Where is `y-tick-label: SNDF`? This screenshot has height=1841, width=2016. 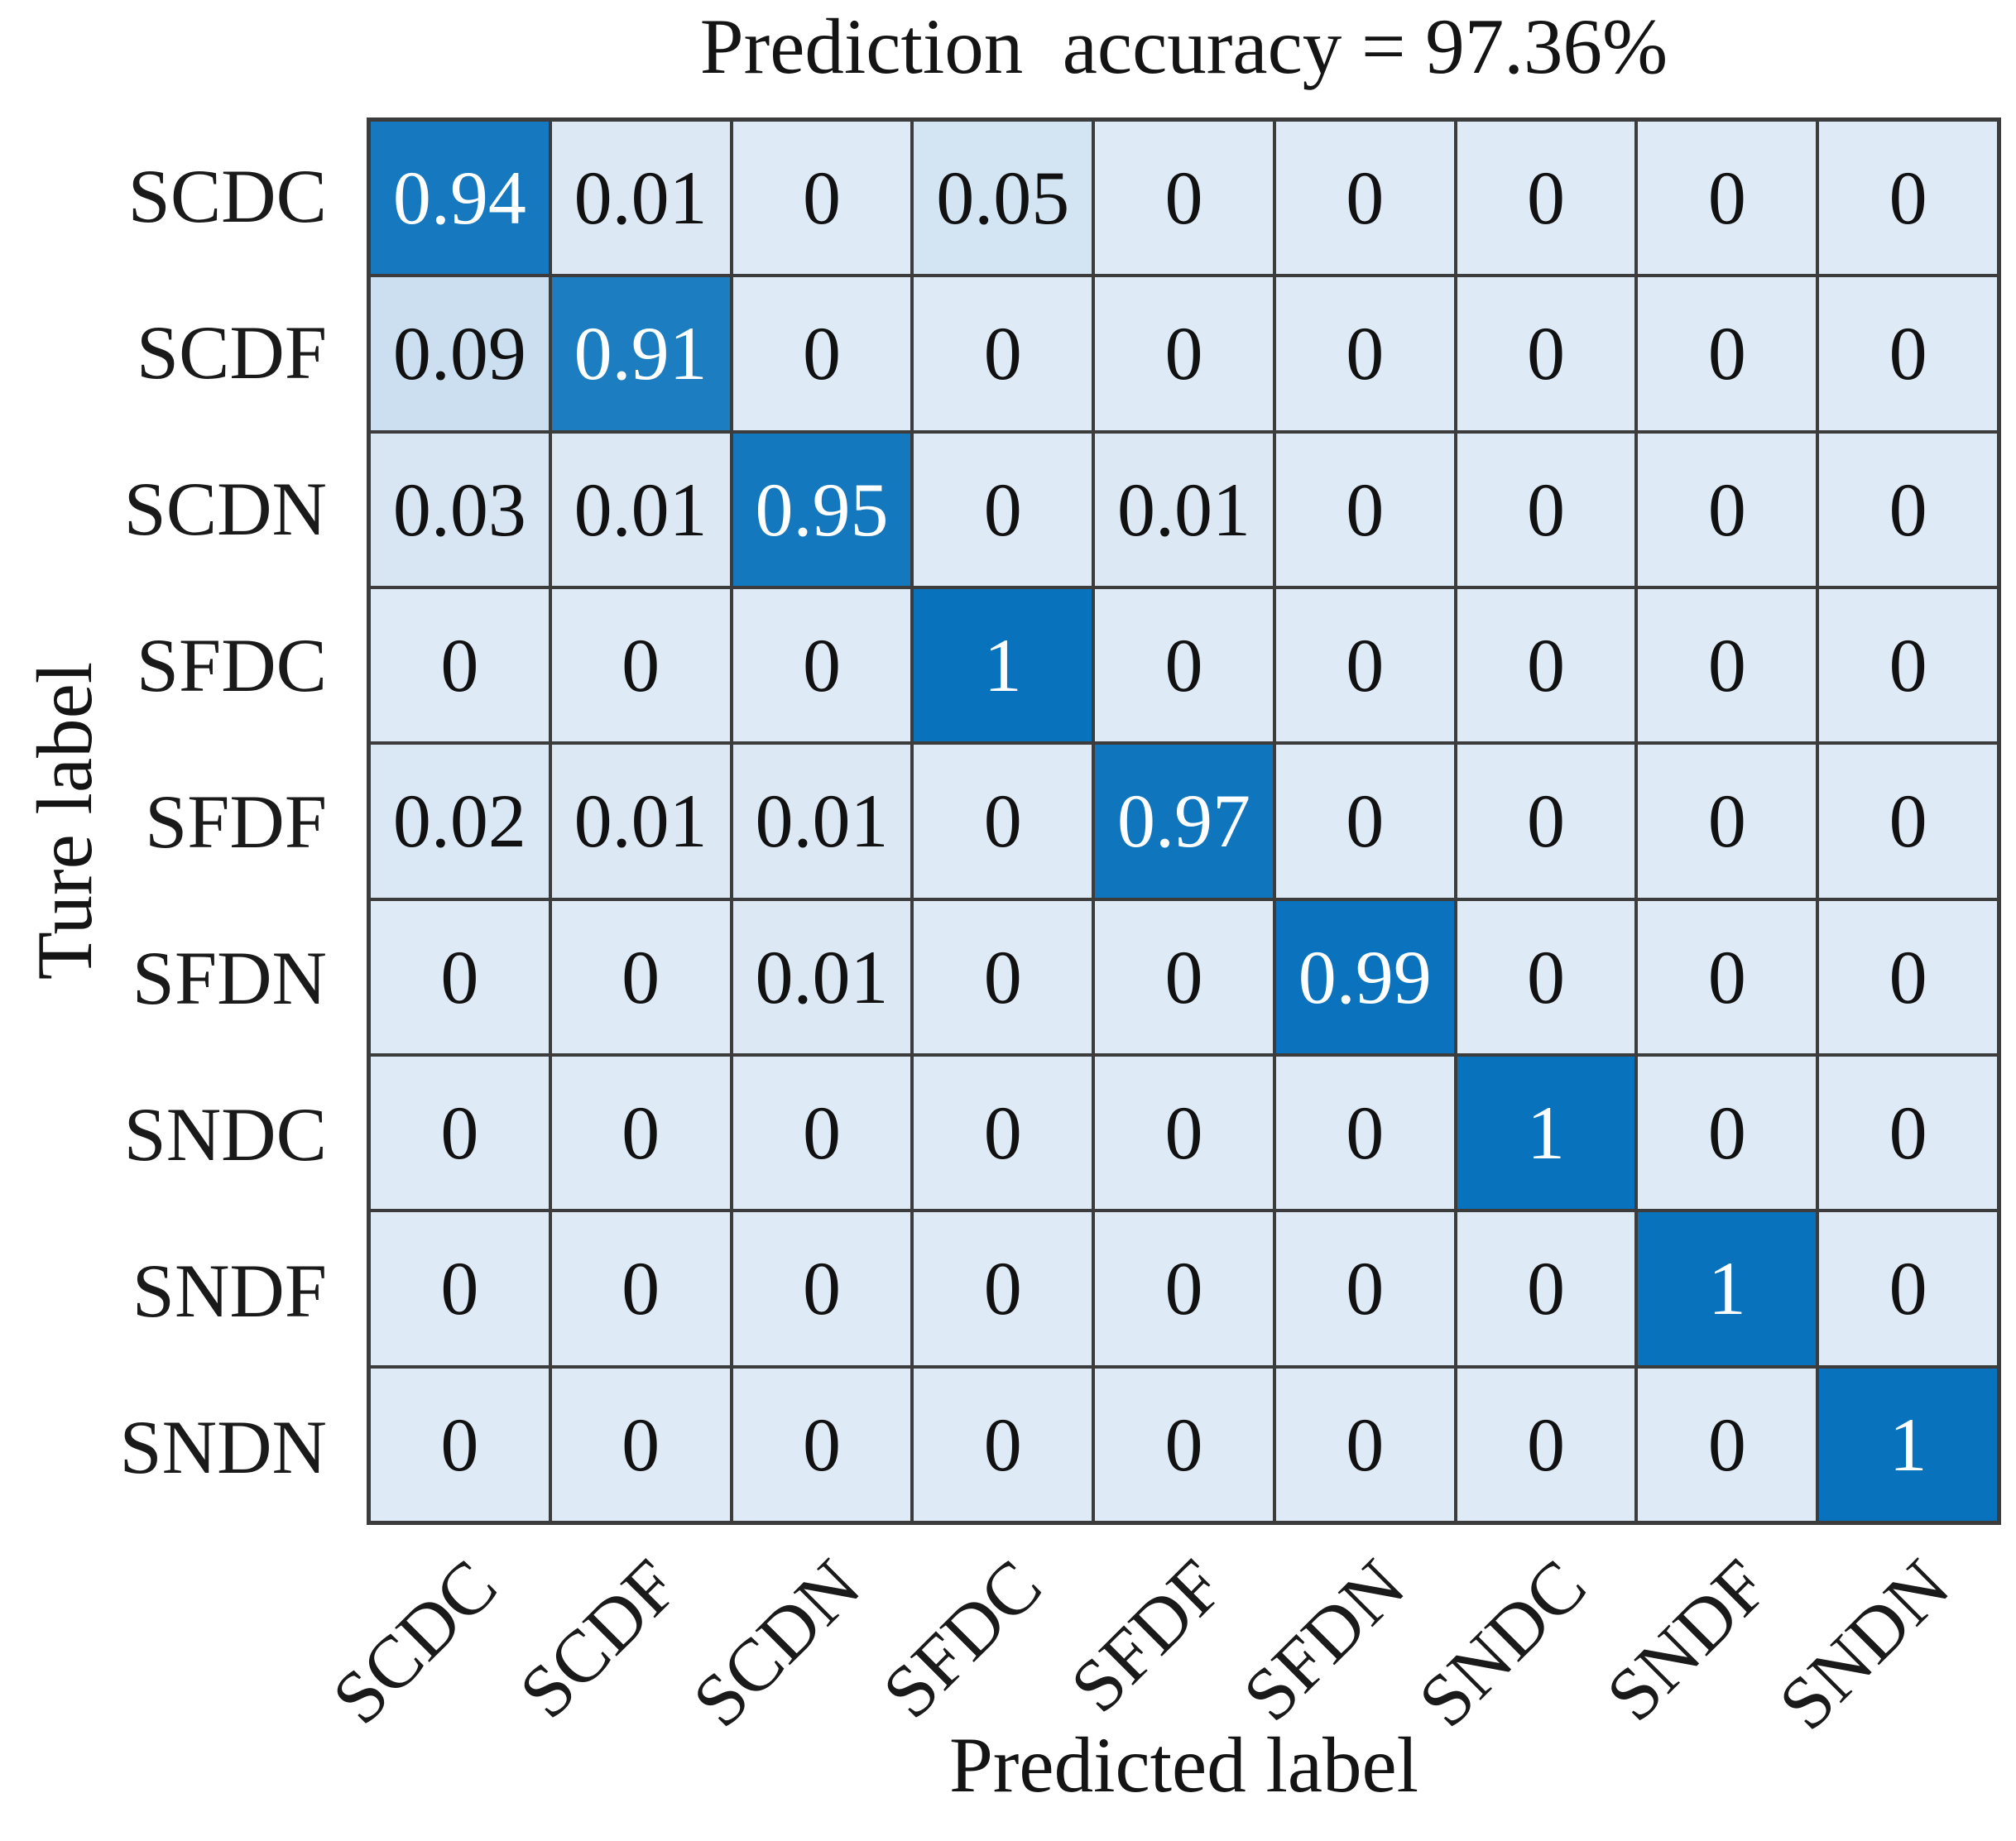
y-tick-label: SNDF is located at coordinates (229, 1290).